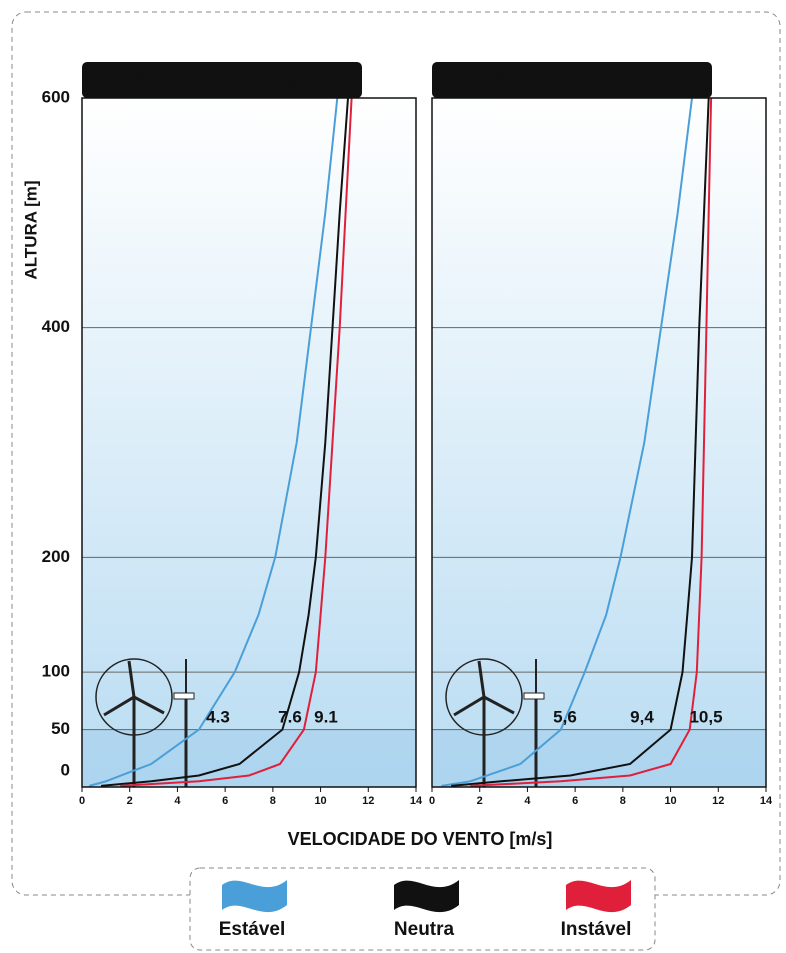 The image size is (786, 953). What do you see at coordinates (56, 326) in the screenshot?
I see `y-tick-label: 400` at bounding box center [56, 326].